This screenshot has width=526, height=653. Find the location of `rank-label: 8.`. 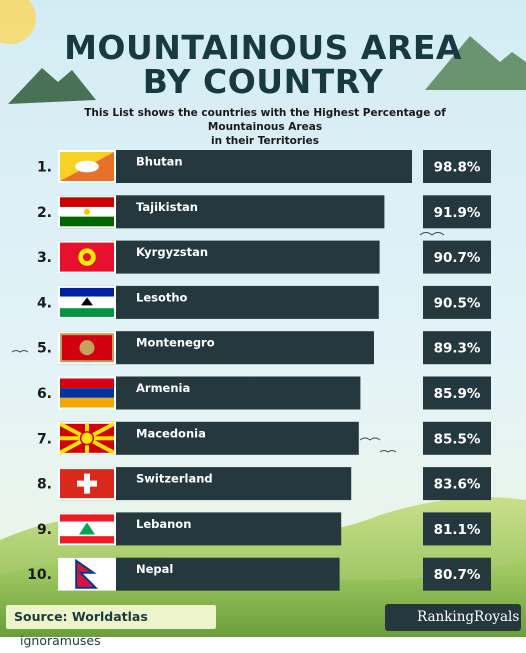

rank-label: 8. is located at coordinates (44, 485).